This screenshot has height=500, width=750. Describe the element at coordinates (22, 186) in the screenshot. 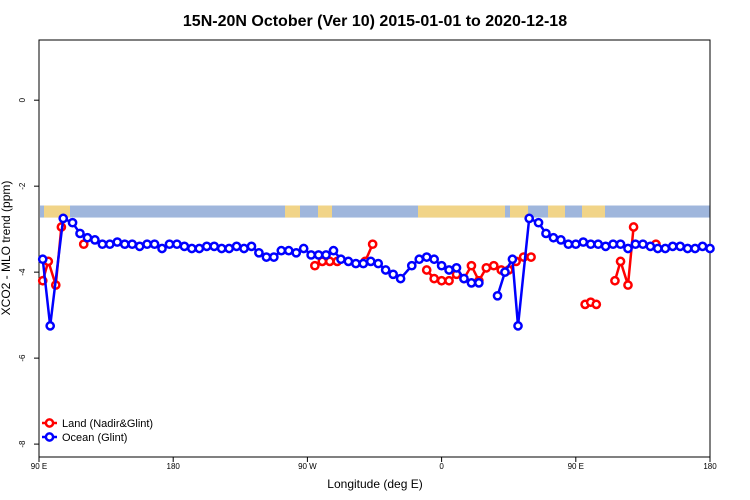

I see `y-tick-label: -2` at that location.